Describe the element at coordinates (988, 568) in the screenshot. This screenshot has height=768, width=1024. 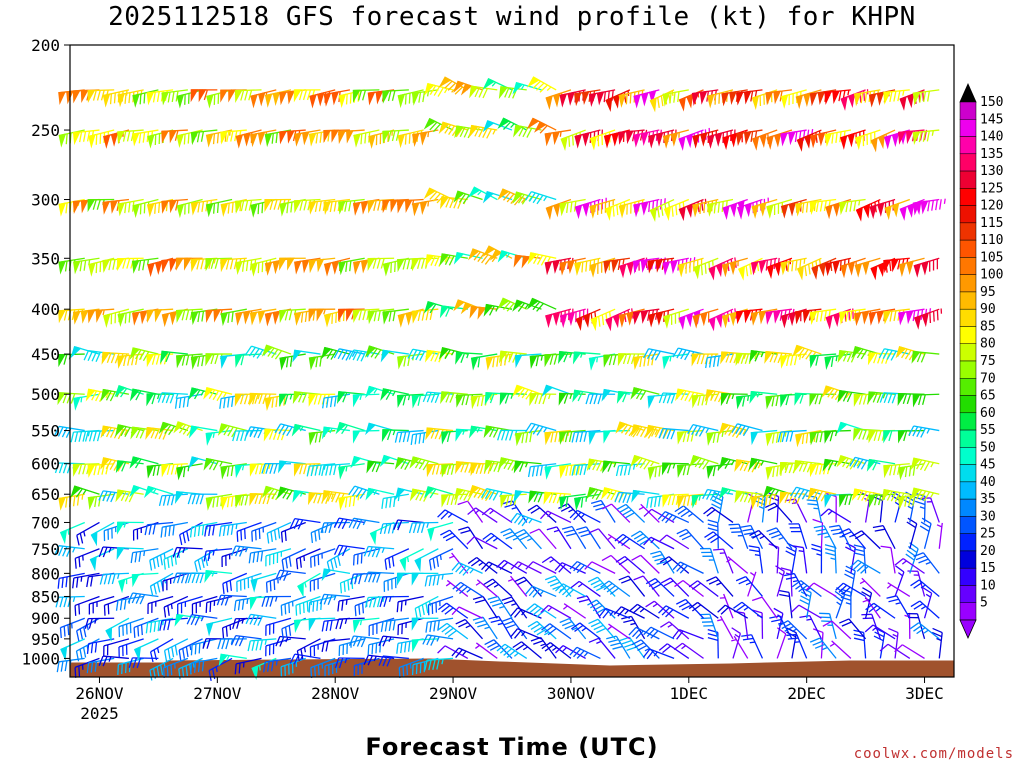
I see `colorbar-label: 15` at that location.